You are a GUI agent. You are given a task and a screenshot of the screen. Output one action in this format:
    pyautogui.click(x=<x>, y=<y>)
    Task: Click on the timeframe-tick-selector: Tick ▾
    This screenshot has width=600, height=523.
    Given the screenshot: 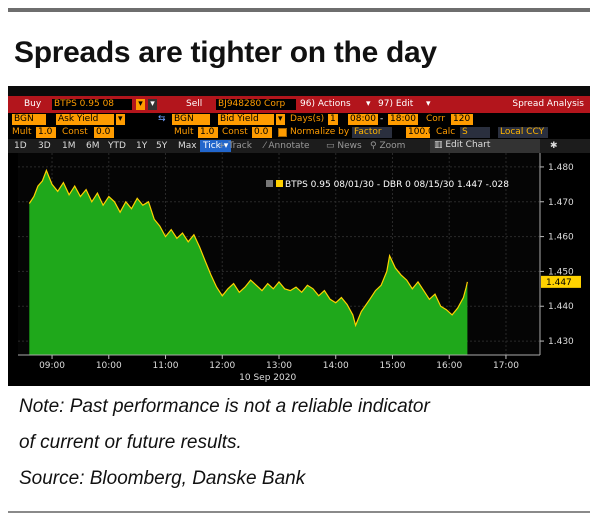 What is the action you would take?
    pyautogui.click(x=216, y=146)
    